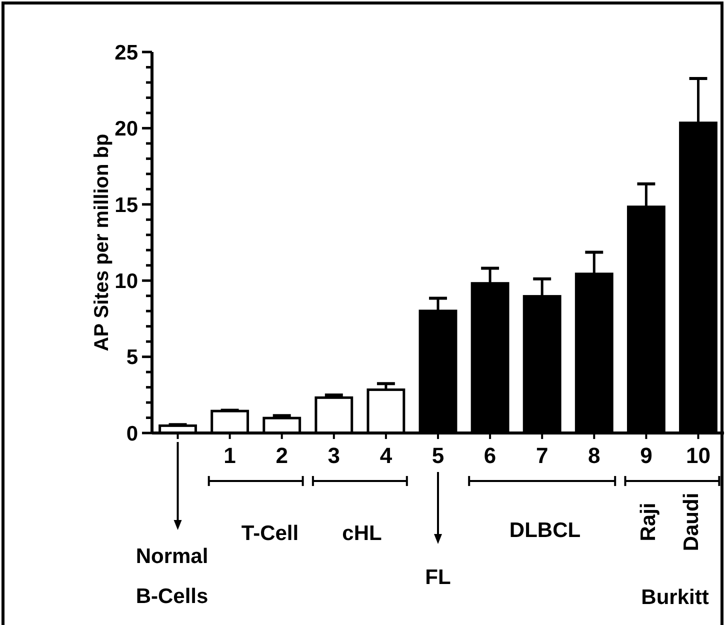 The height and width of the screenshot is (625, 725). What do you see at coordinates (386, 455) in the screenshot?
I see `x-tick-label: 4` at bounding box center [386, 455].